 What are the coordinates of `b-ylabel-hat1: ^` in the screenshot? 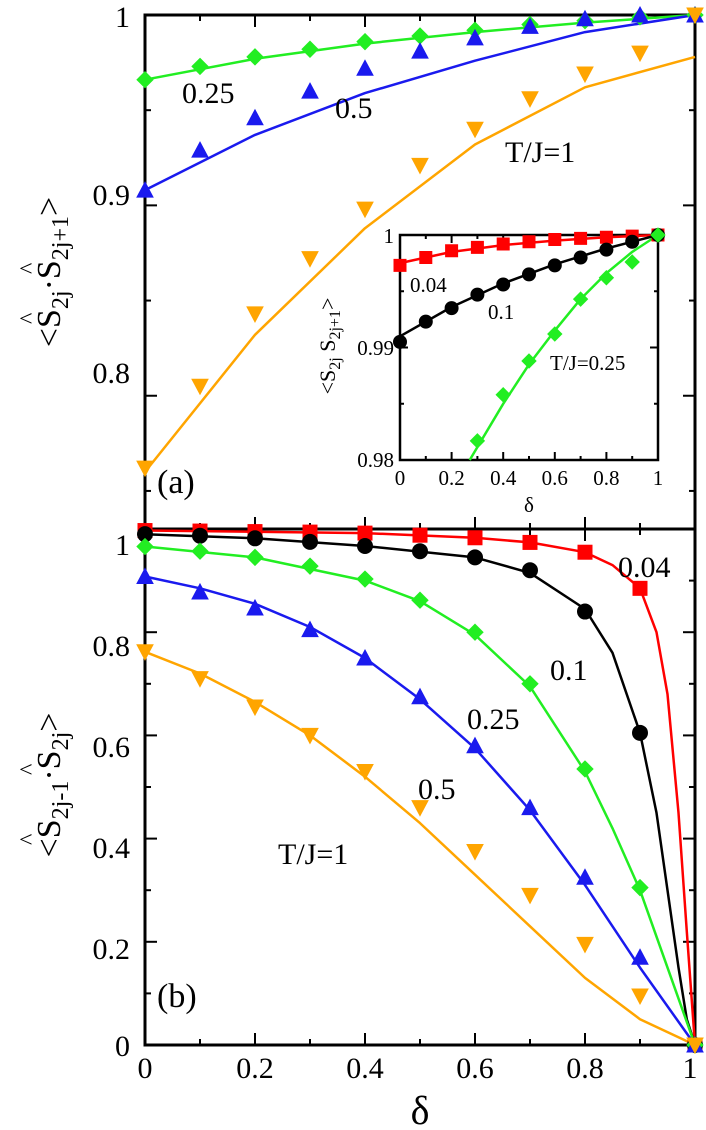 It's located at (29, 839).